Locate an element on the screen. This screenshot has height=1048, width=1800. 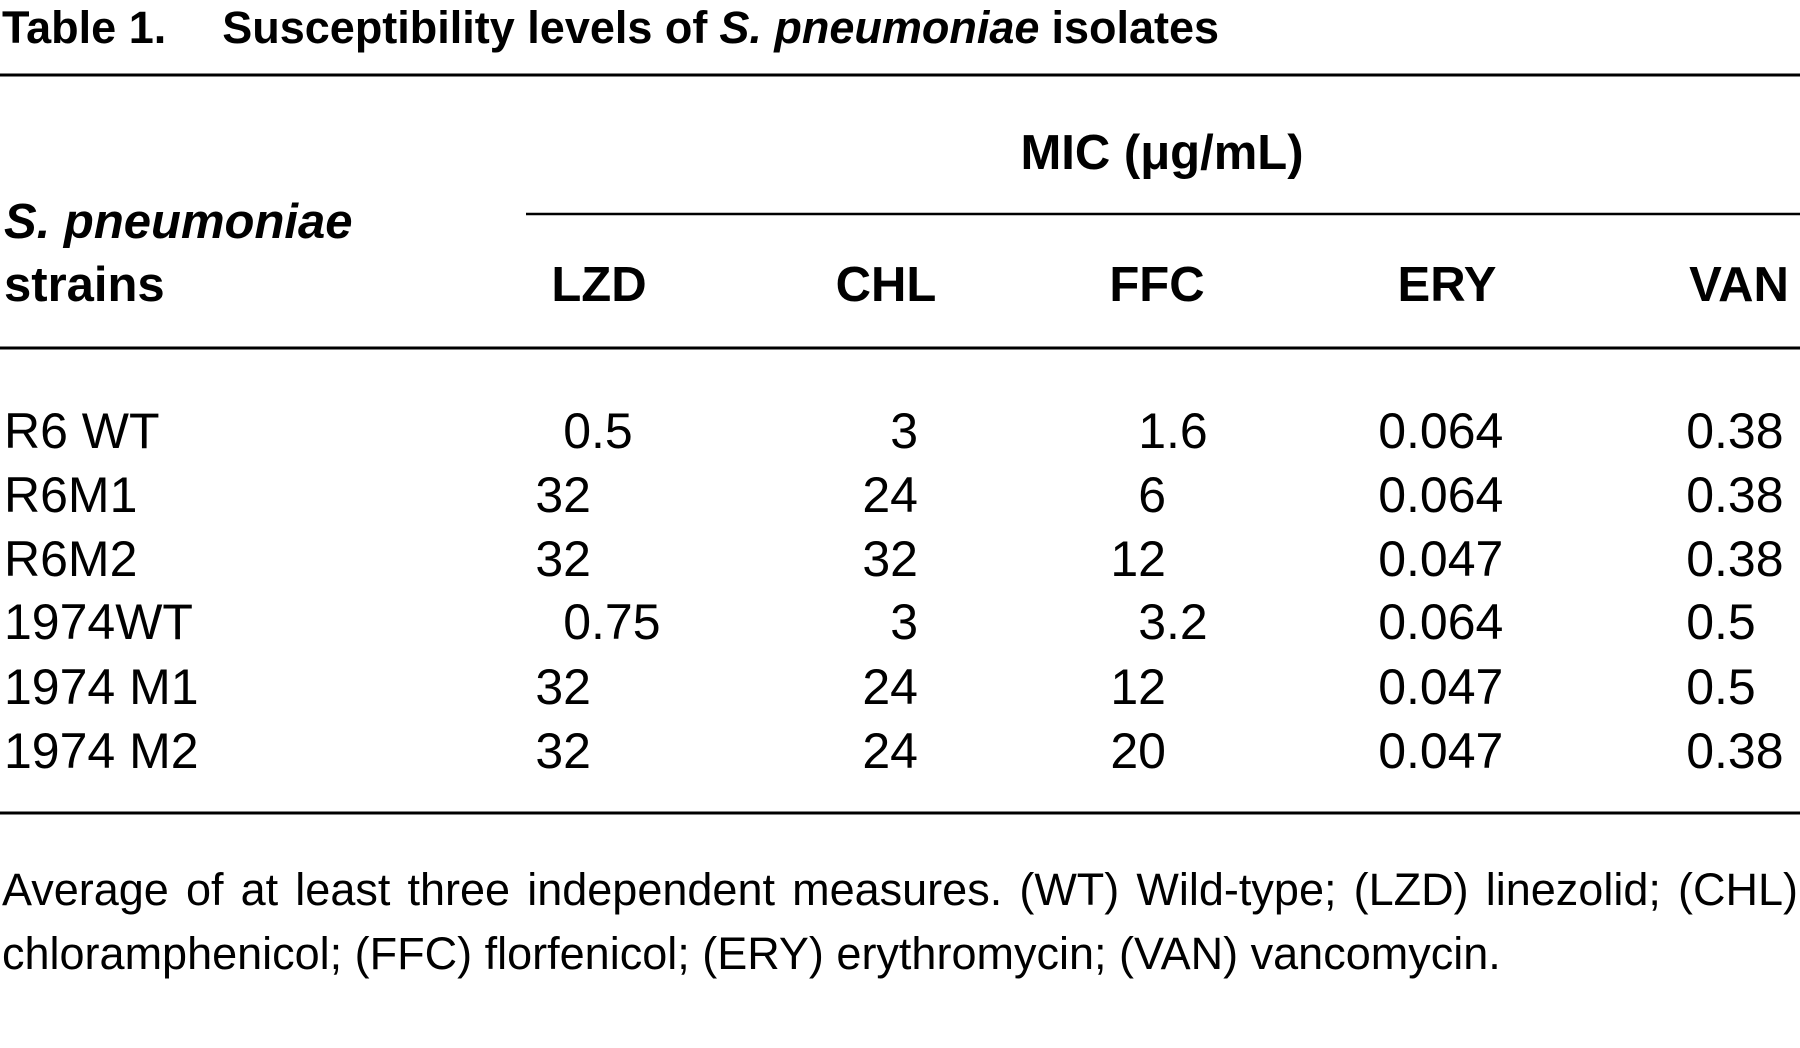
title-text: Susceptibility levels of is located at coordinates (465, 27).